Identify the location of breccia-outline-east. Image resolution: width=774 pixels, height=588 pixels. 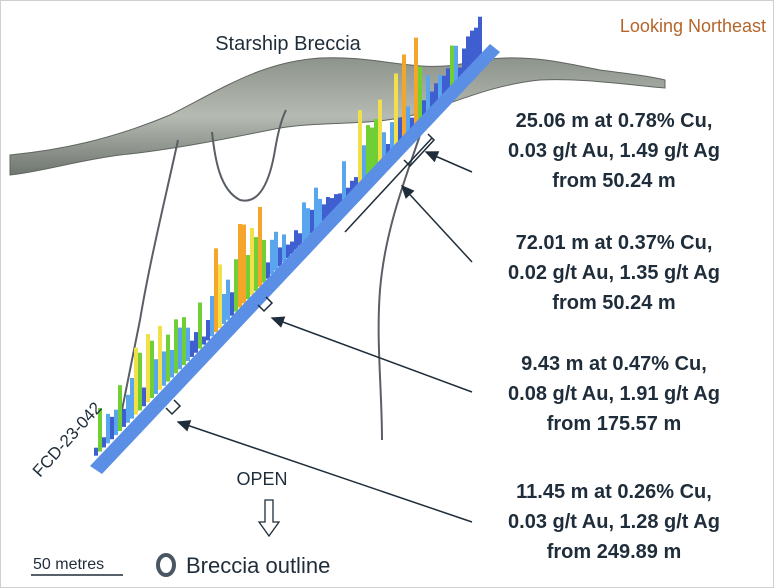
(399, 287).